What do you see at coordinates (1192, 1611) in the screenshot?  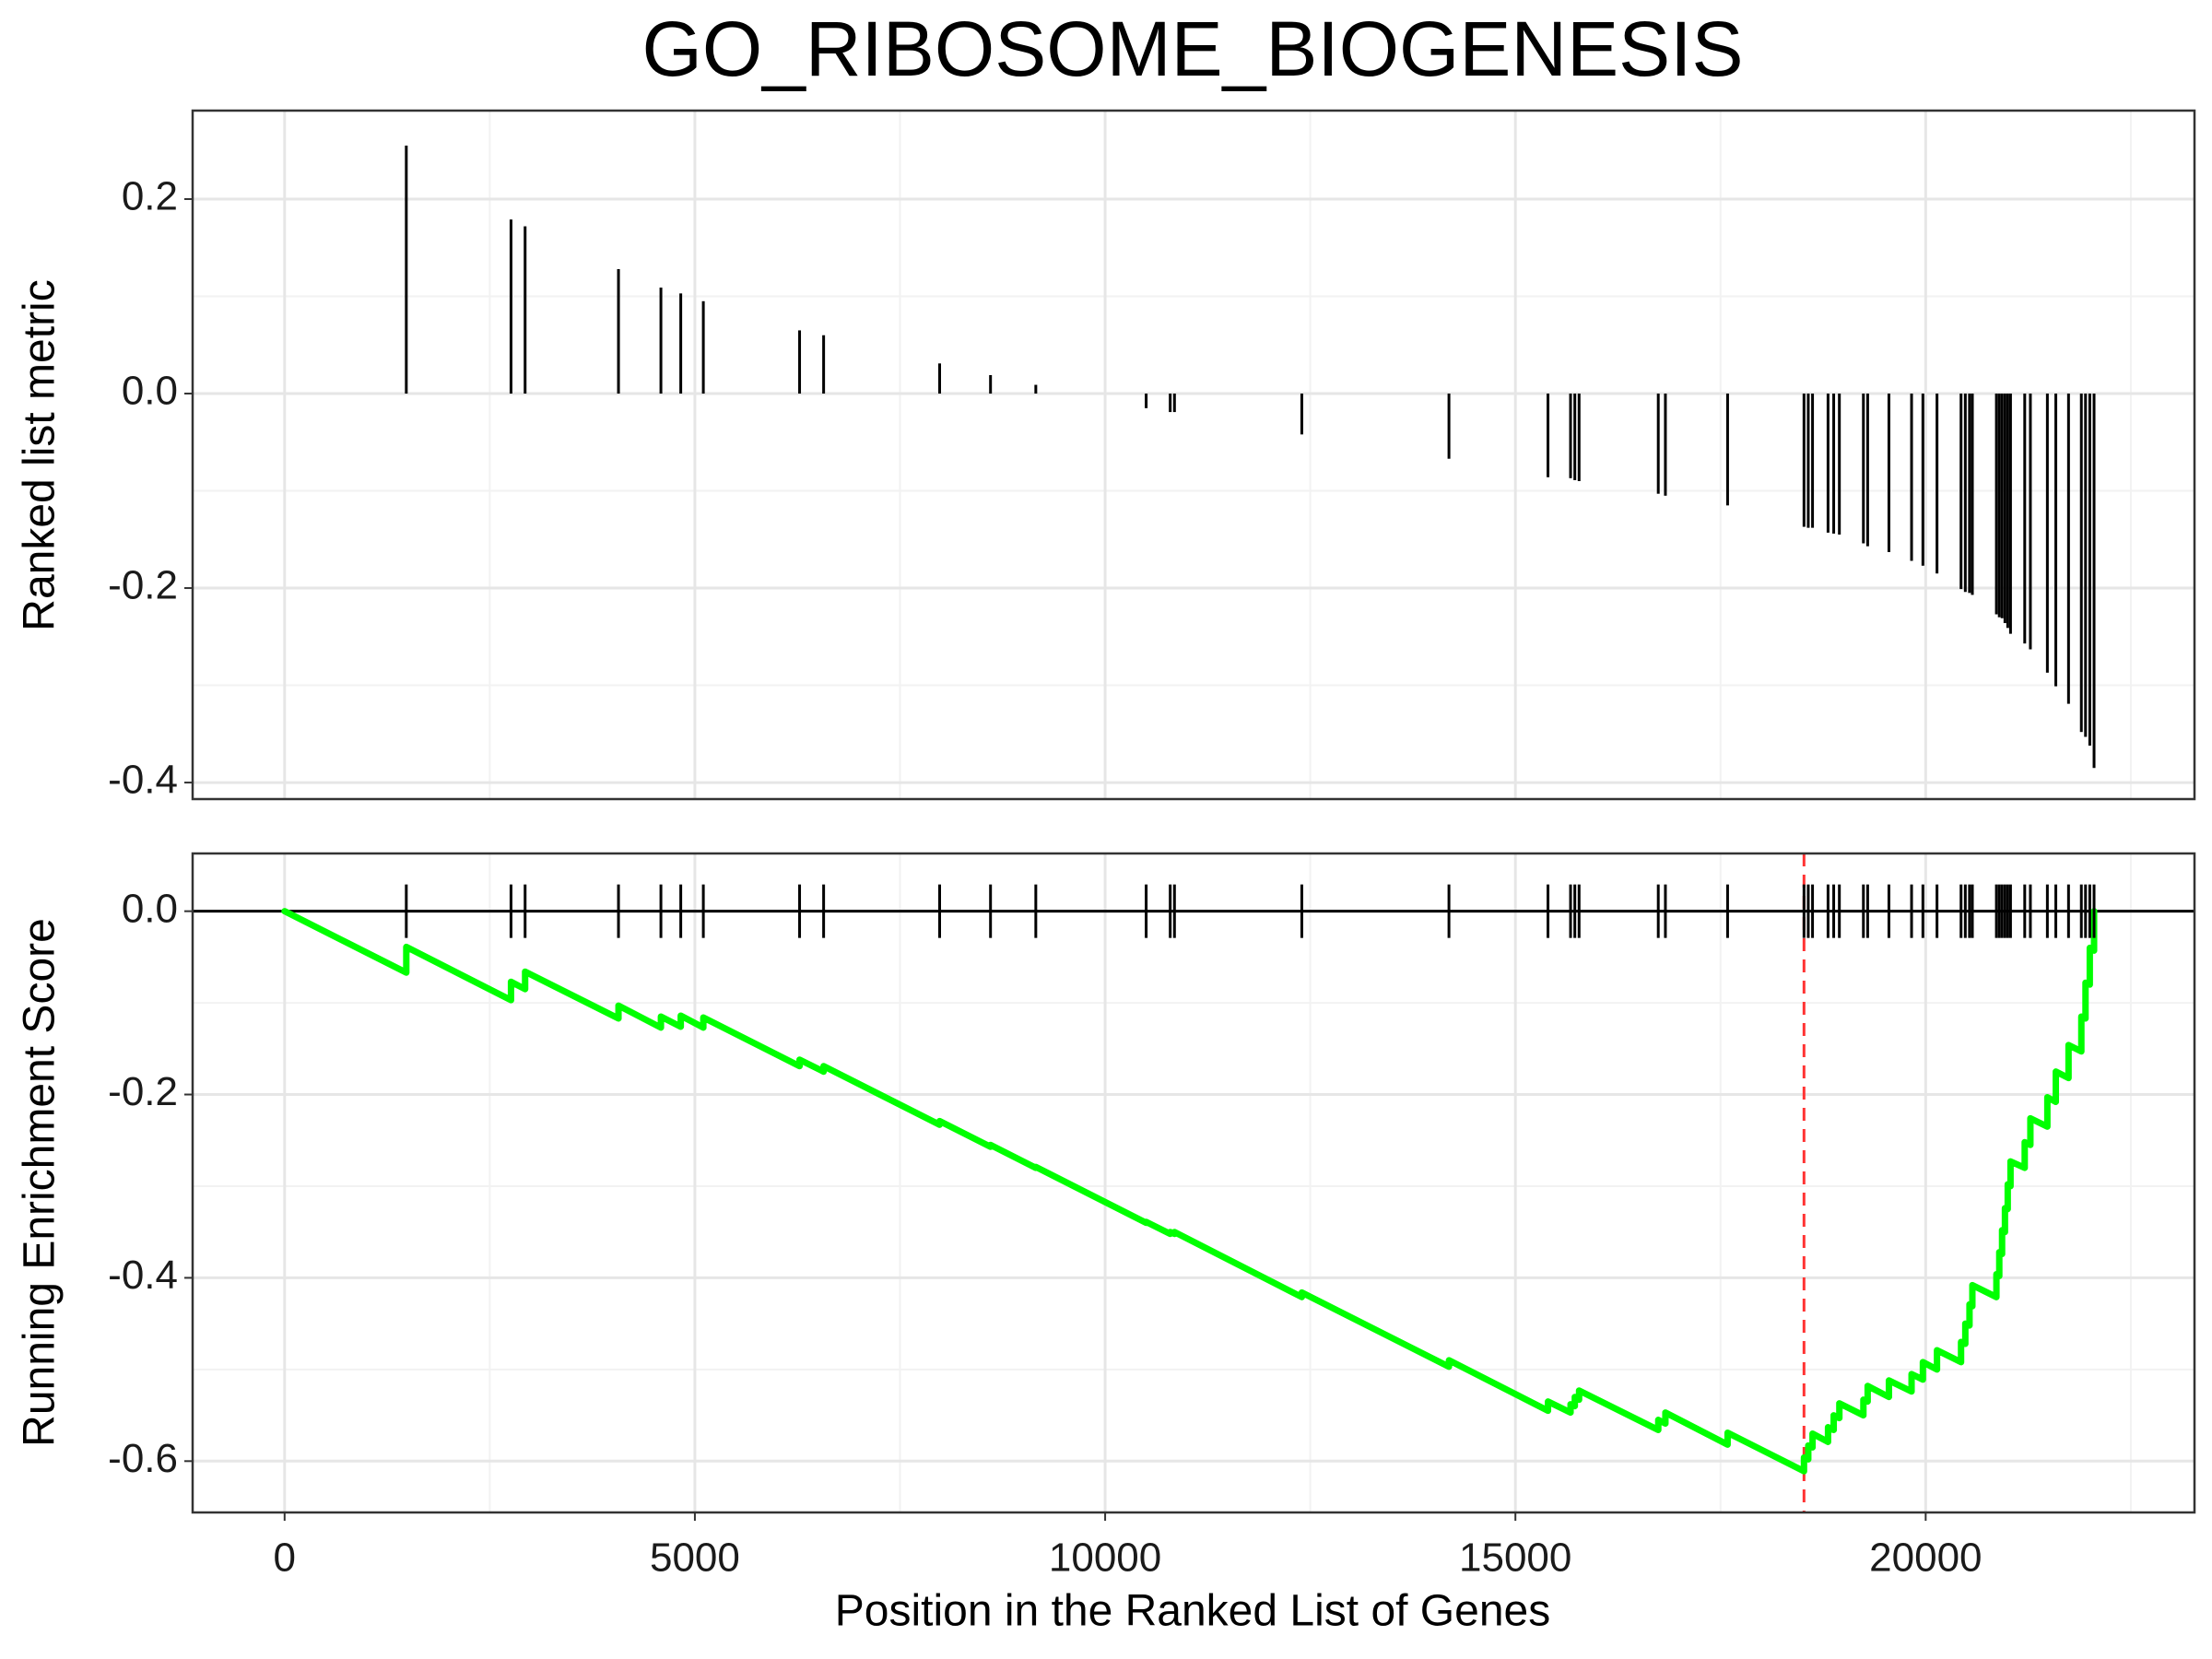 I see `x-axis-title: Position in the Ranked List of Genes` at bounding box center [1192, 1611].